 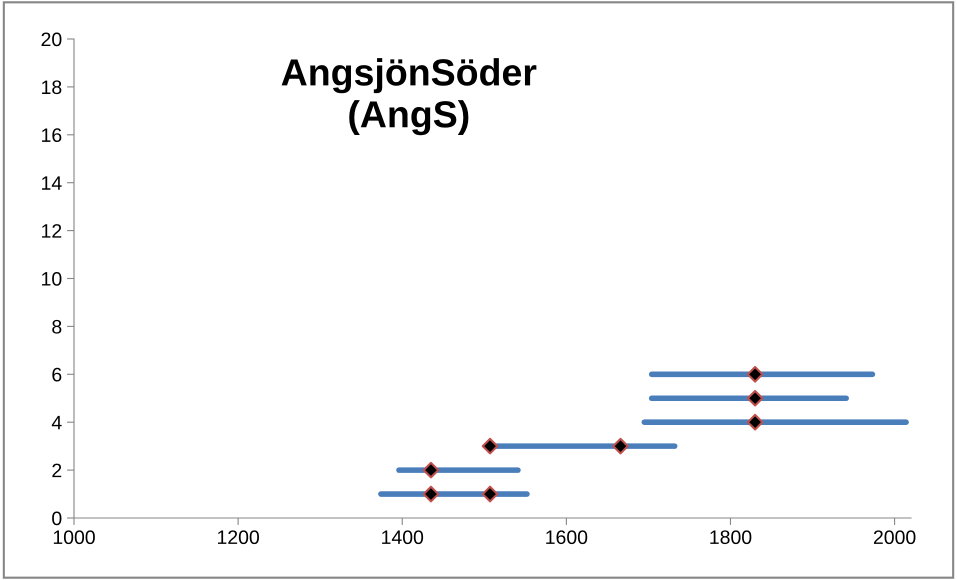 What do you see at coordinates (895, 537) in the screenshot?
I see `x-tick-label: 2000` at bounding box center [895, 537].